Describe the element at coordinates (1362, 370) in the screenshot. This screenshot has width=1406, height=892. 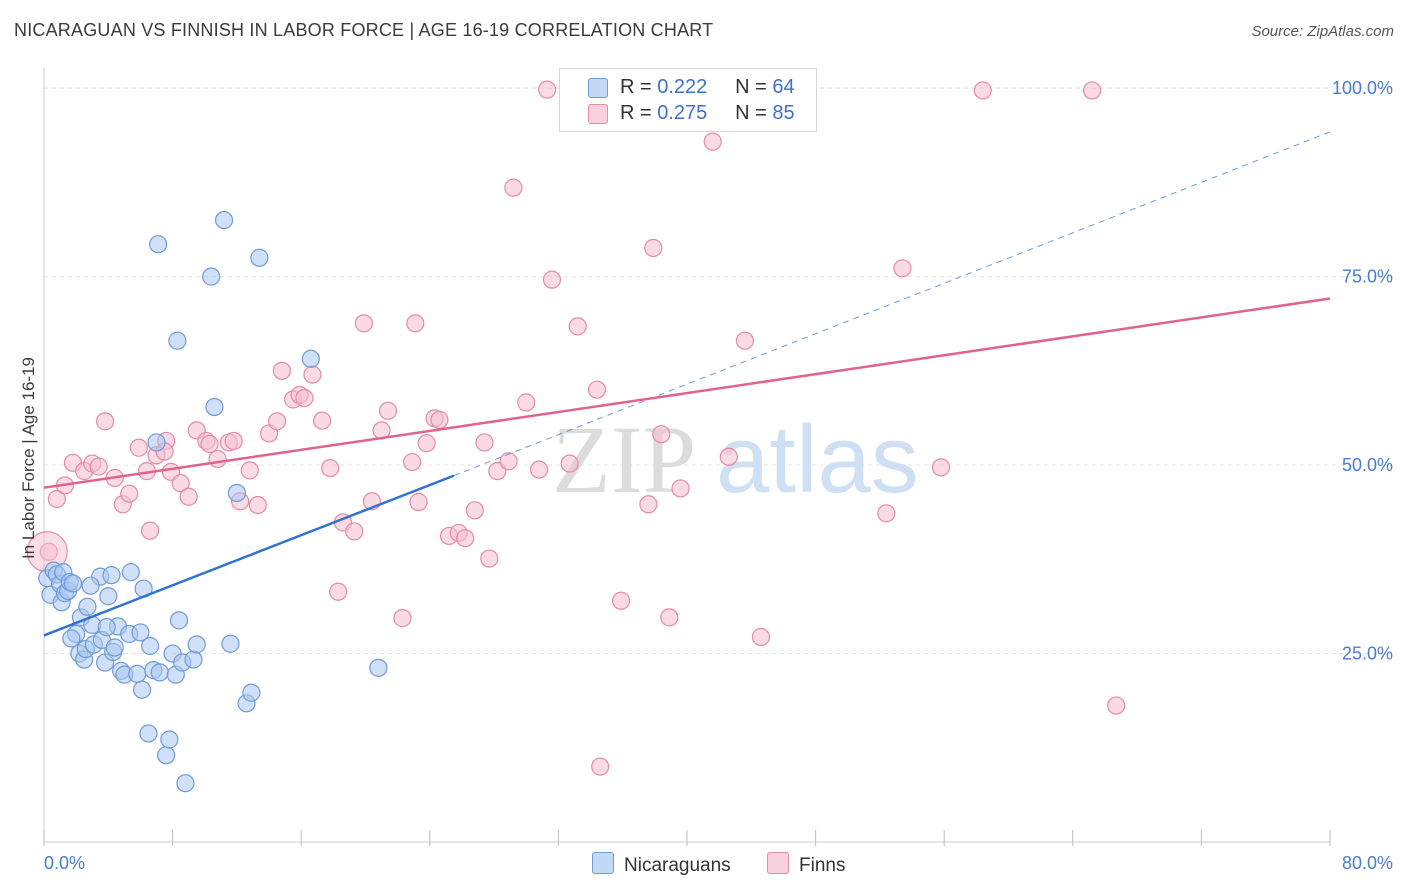
I see `y-tick-labels: 25.0% 50.0% 75.0% 100.0%` at that location.